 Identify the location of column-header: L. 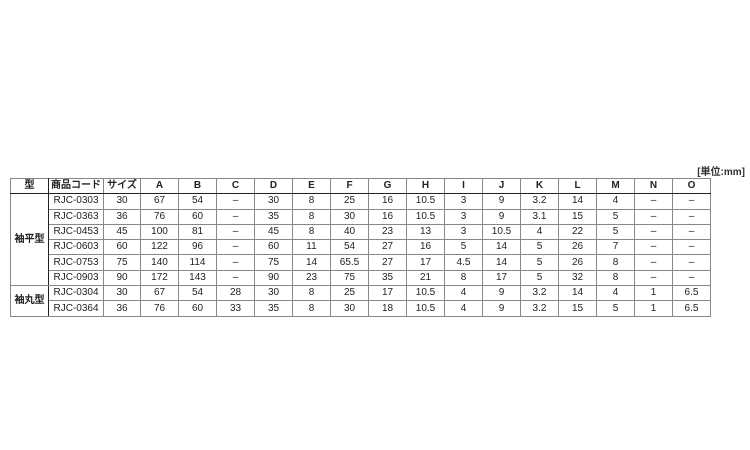
(577, 186).